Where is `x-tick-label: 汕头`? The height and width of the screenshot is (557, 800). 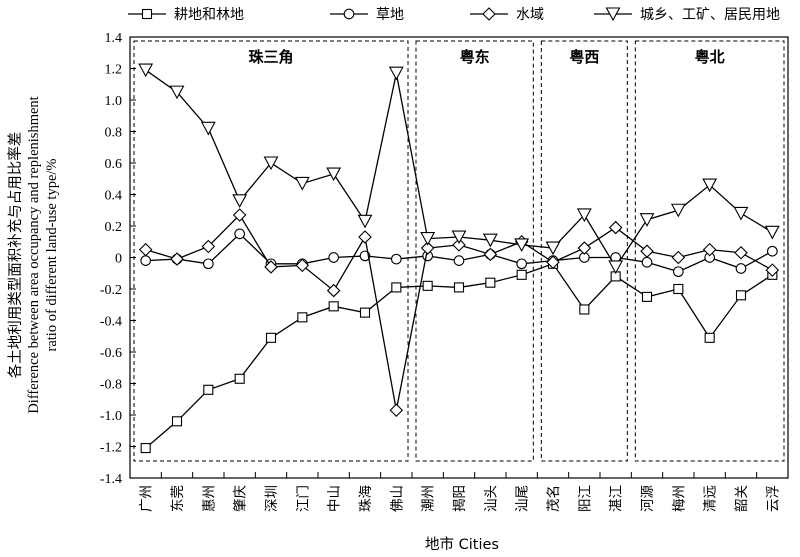
x-tick-label: 汕头 is located at coordinates (491, 498).